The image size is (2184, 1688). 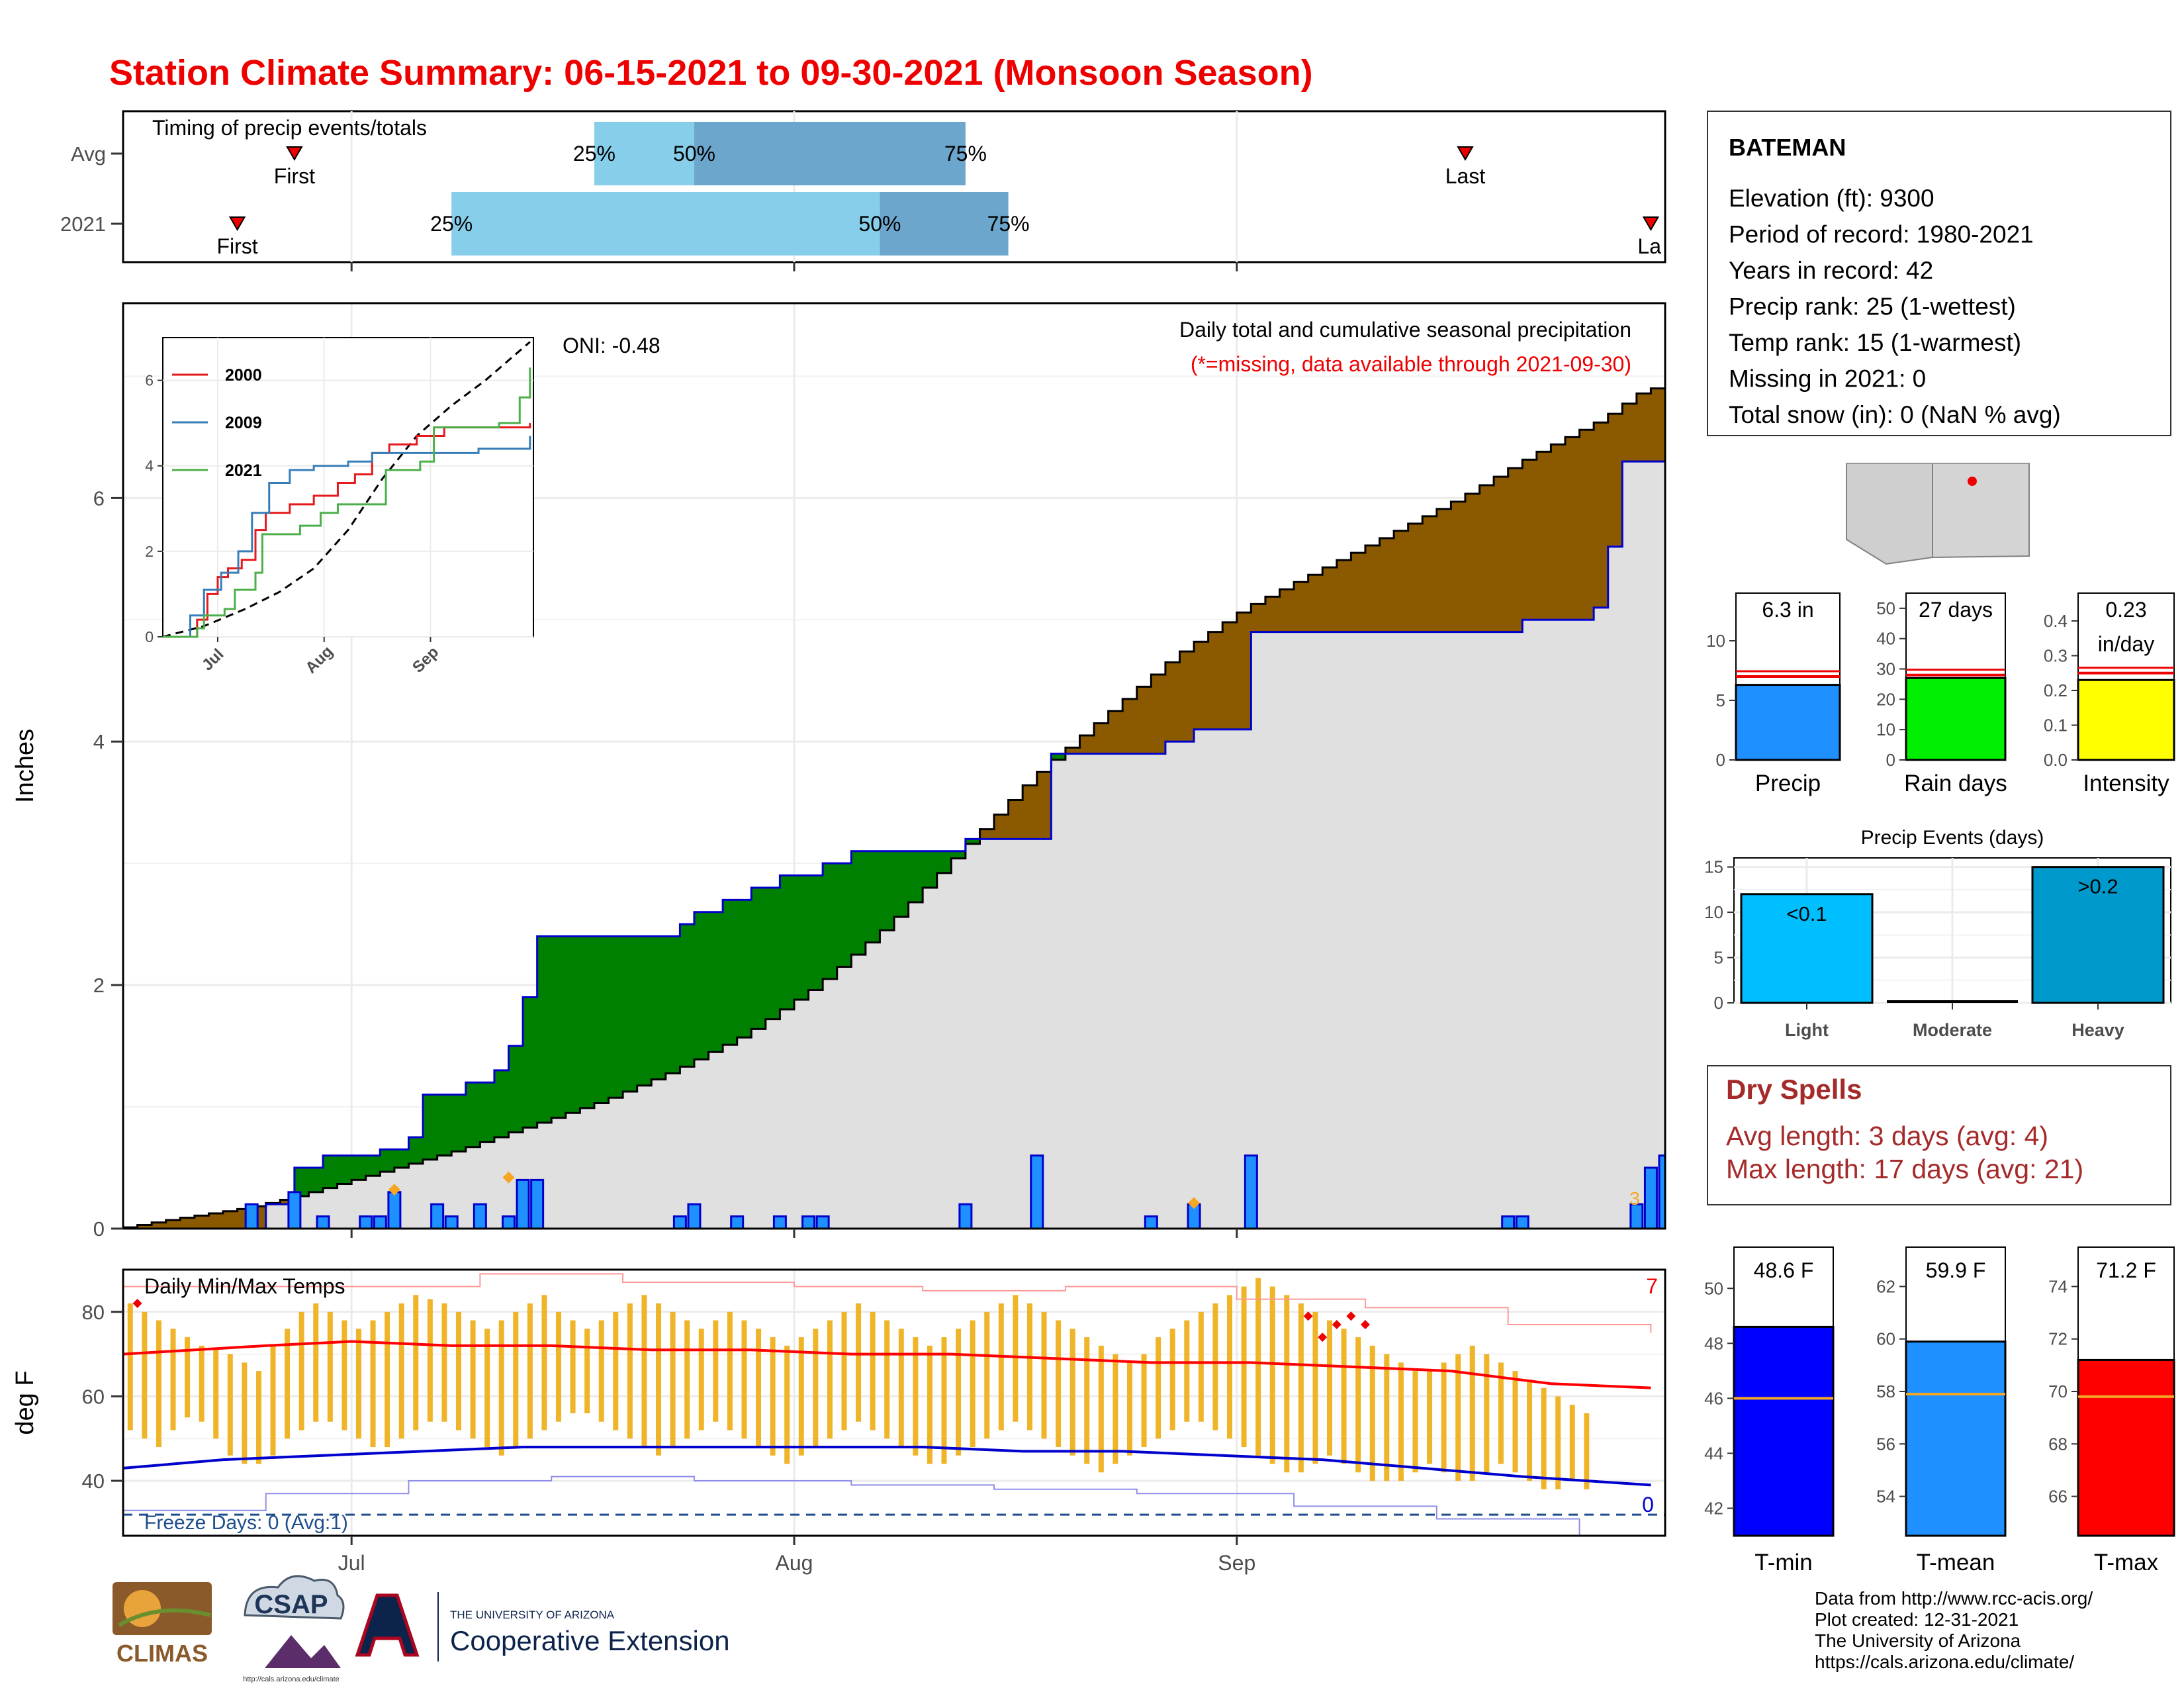 What do you see at coordinates (1885, 1391) in the screenshot?
I see `tstat-ytick-label: 58` at bounding box center [1885, 1391].